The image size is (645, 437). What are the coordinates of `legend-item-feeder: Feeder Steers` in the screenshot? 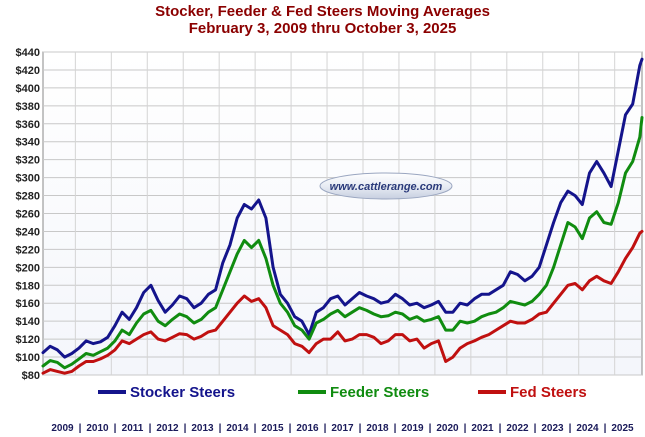 It's located at (363, 392).